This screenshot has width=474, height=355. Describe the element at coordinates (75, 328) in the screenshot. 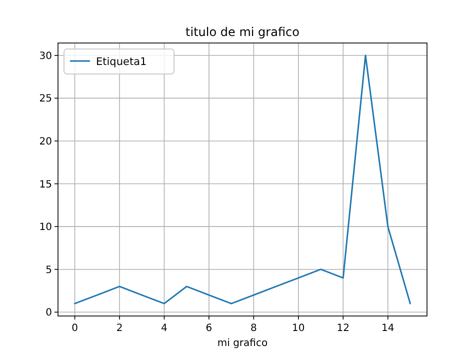

I see `x-tick-label: 0` at that location.